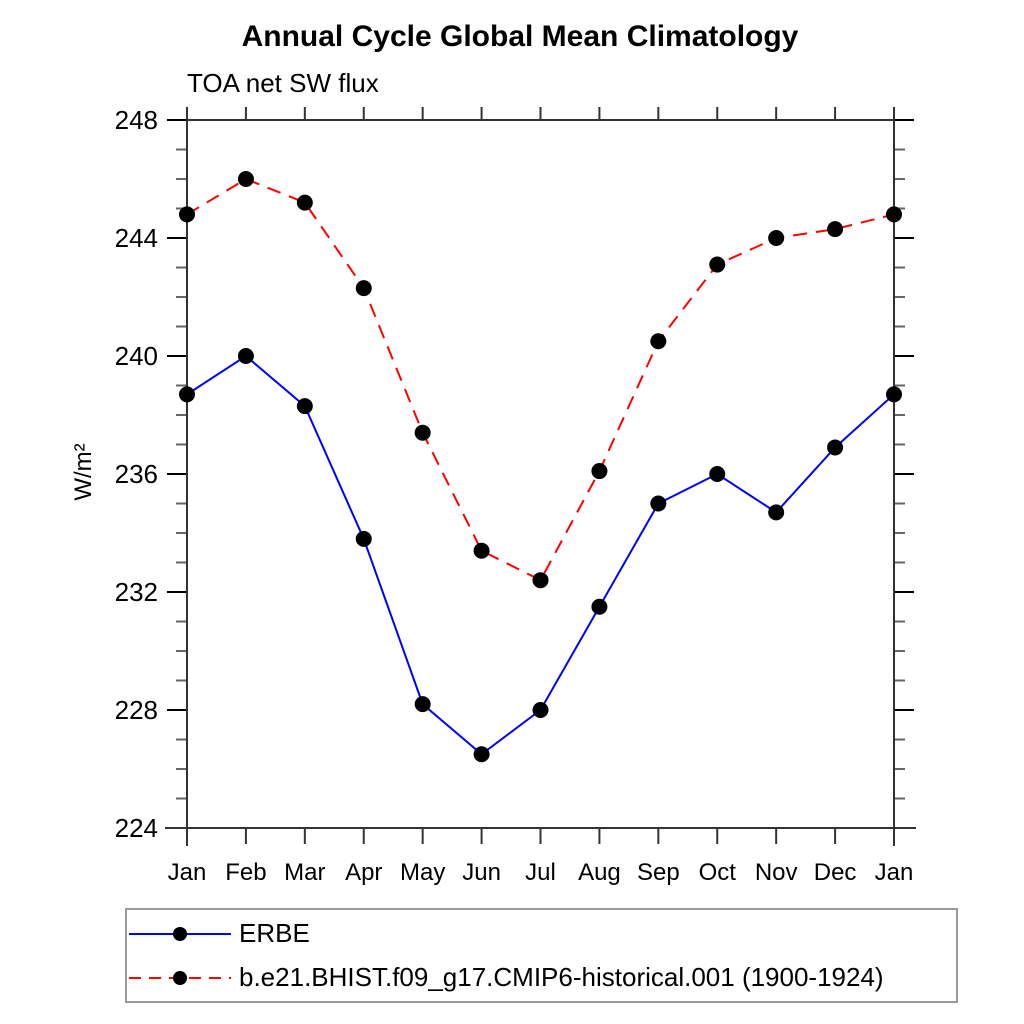 The height and width of the screenshot is (1024, 1024). Describe the element at coordinates (422, 872) in the screenshot. I see `x-tick-label: May` at that location.